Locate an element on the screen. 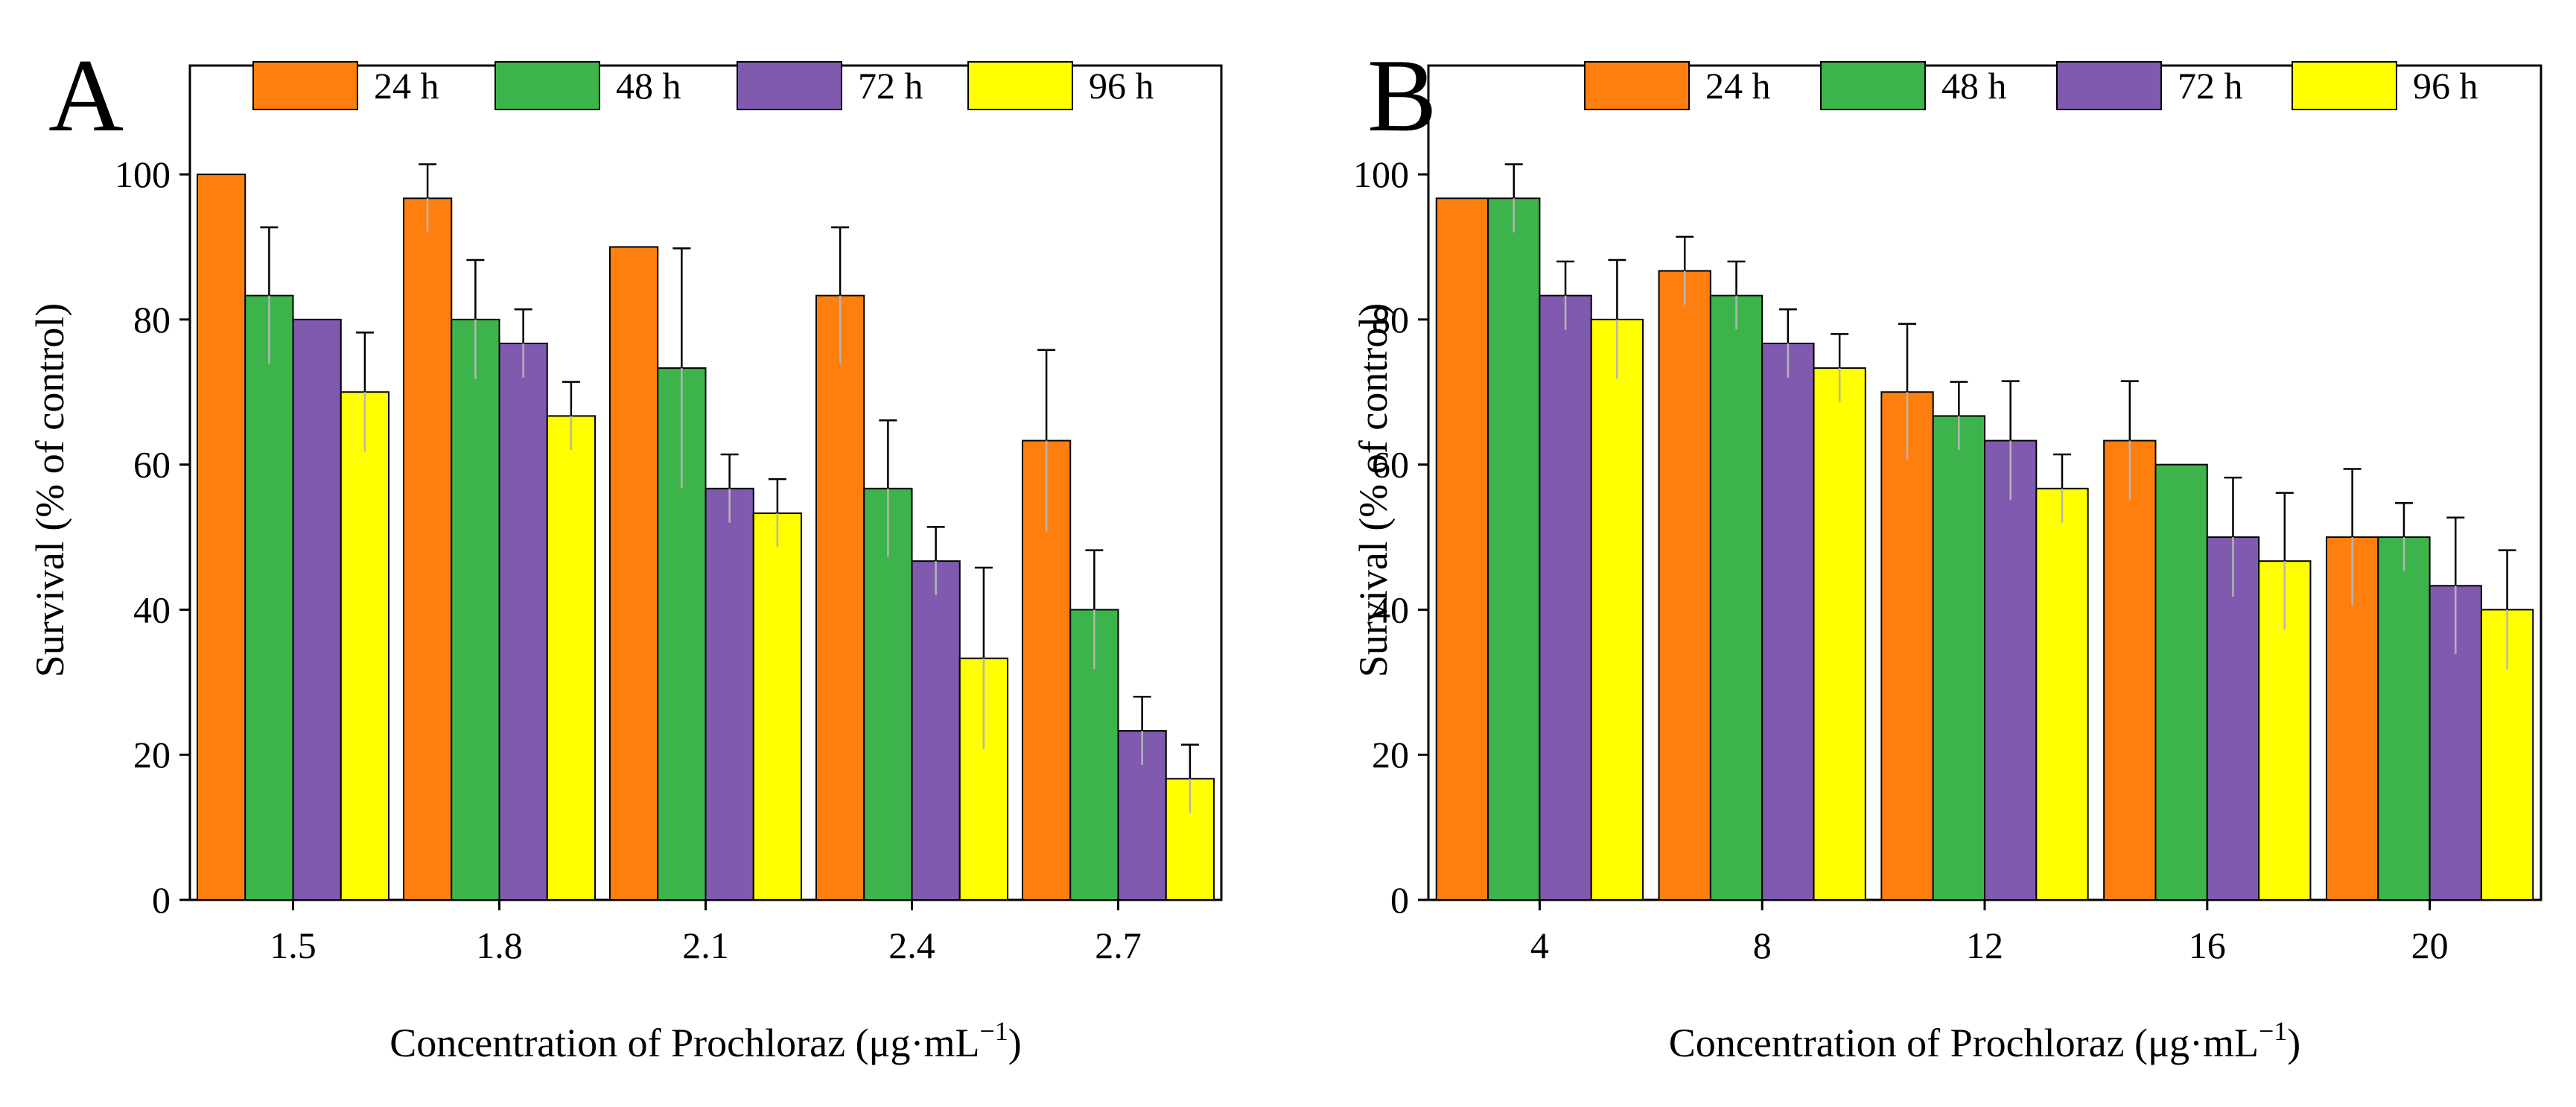 The image size is (2576, 1107). x-tick-label: 4 is located at coordinates (1539, 945).